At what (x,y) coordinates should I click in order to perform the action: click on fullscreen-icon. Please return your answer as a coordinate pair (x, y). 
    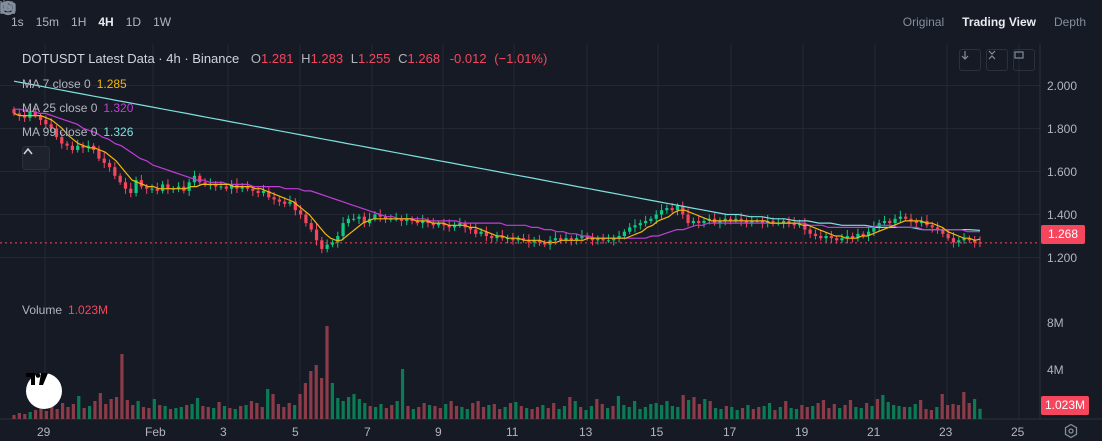
    Looking at the image, I should click on (1024, 60).